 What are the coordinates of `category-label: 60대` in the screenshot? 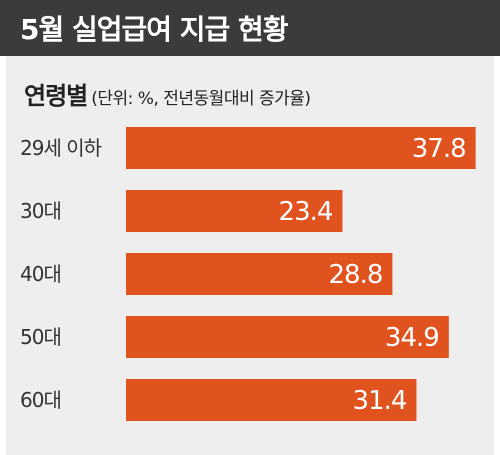 It's located at (40, 400).